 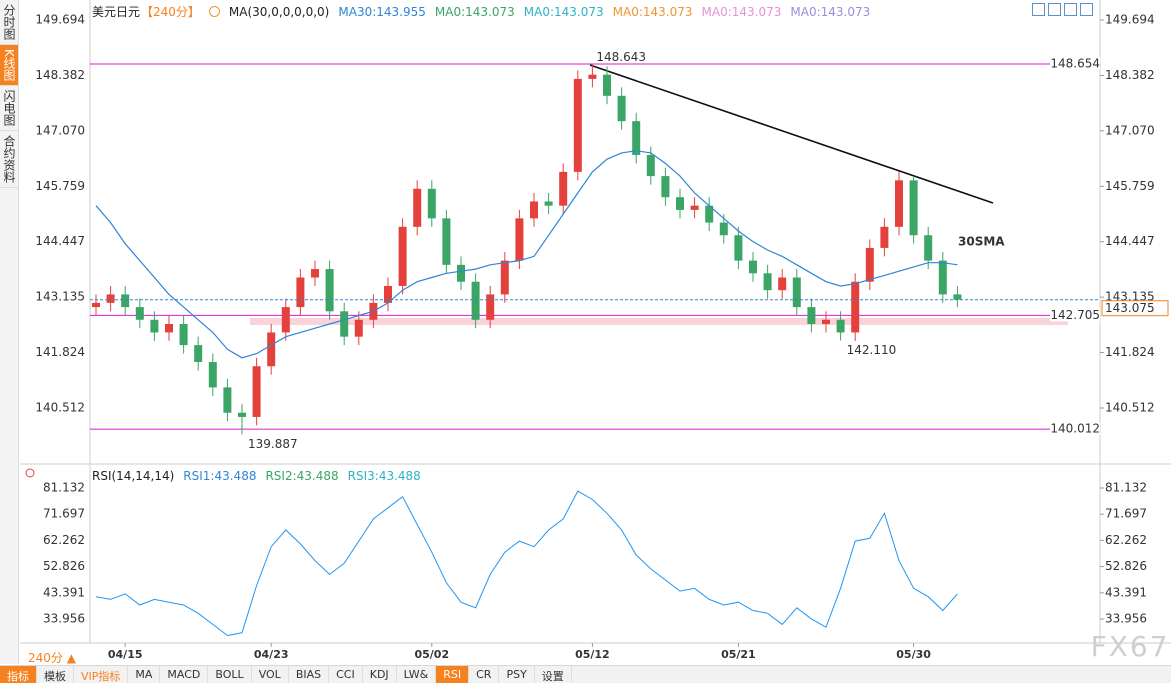 What do you see at coordinates (1131, 646) in the screenshot?
I see `watermark: FX678` at bounding box center [1131, 646].